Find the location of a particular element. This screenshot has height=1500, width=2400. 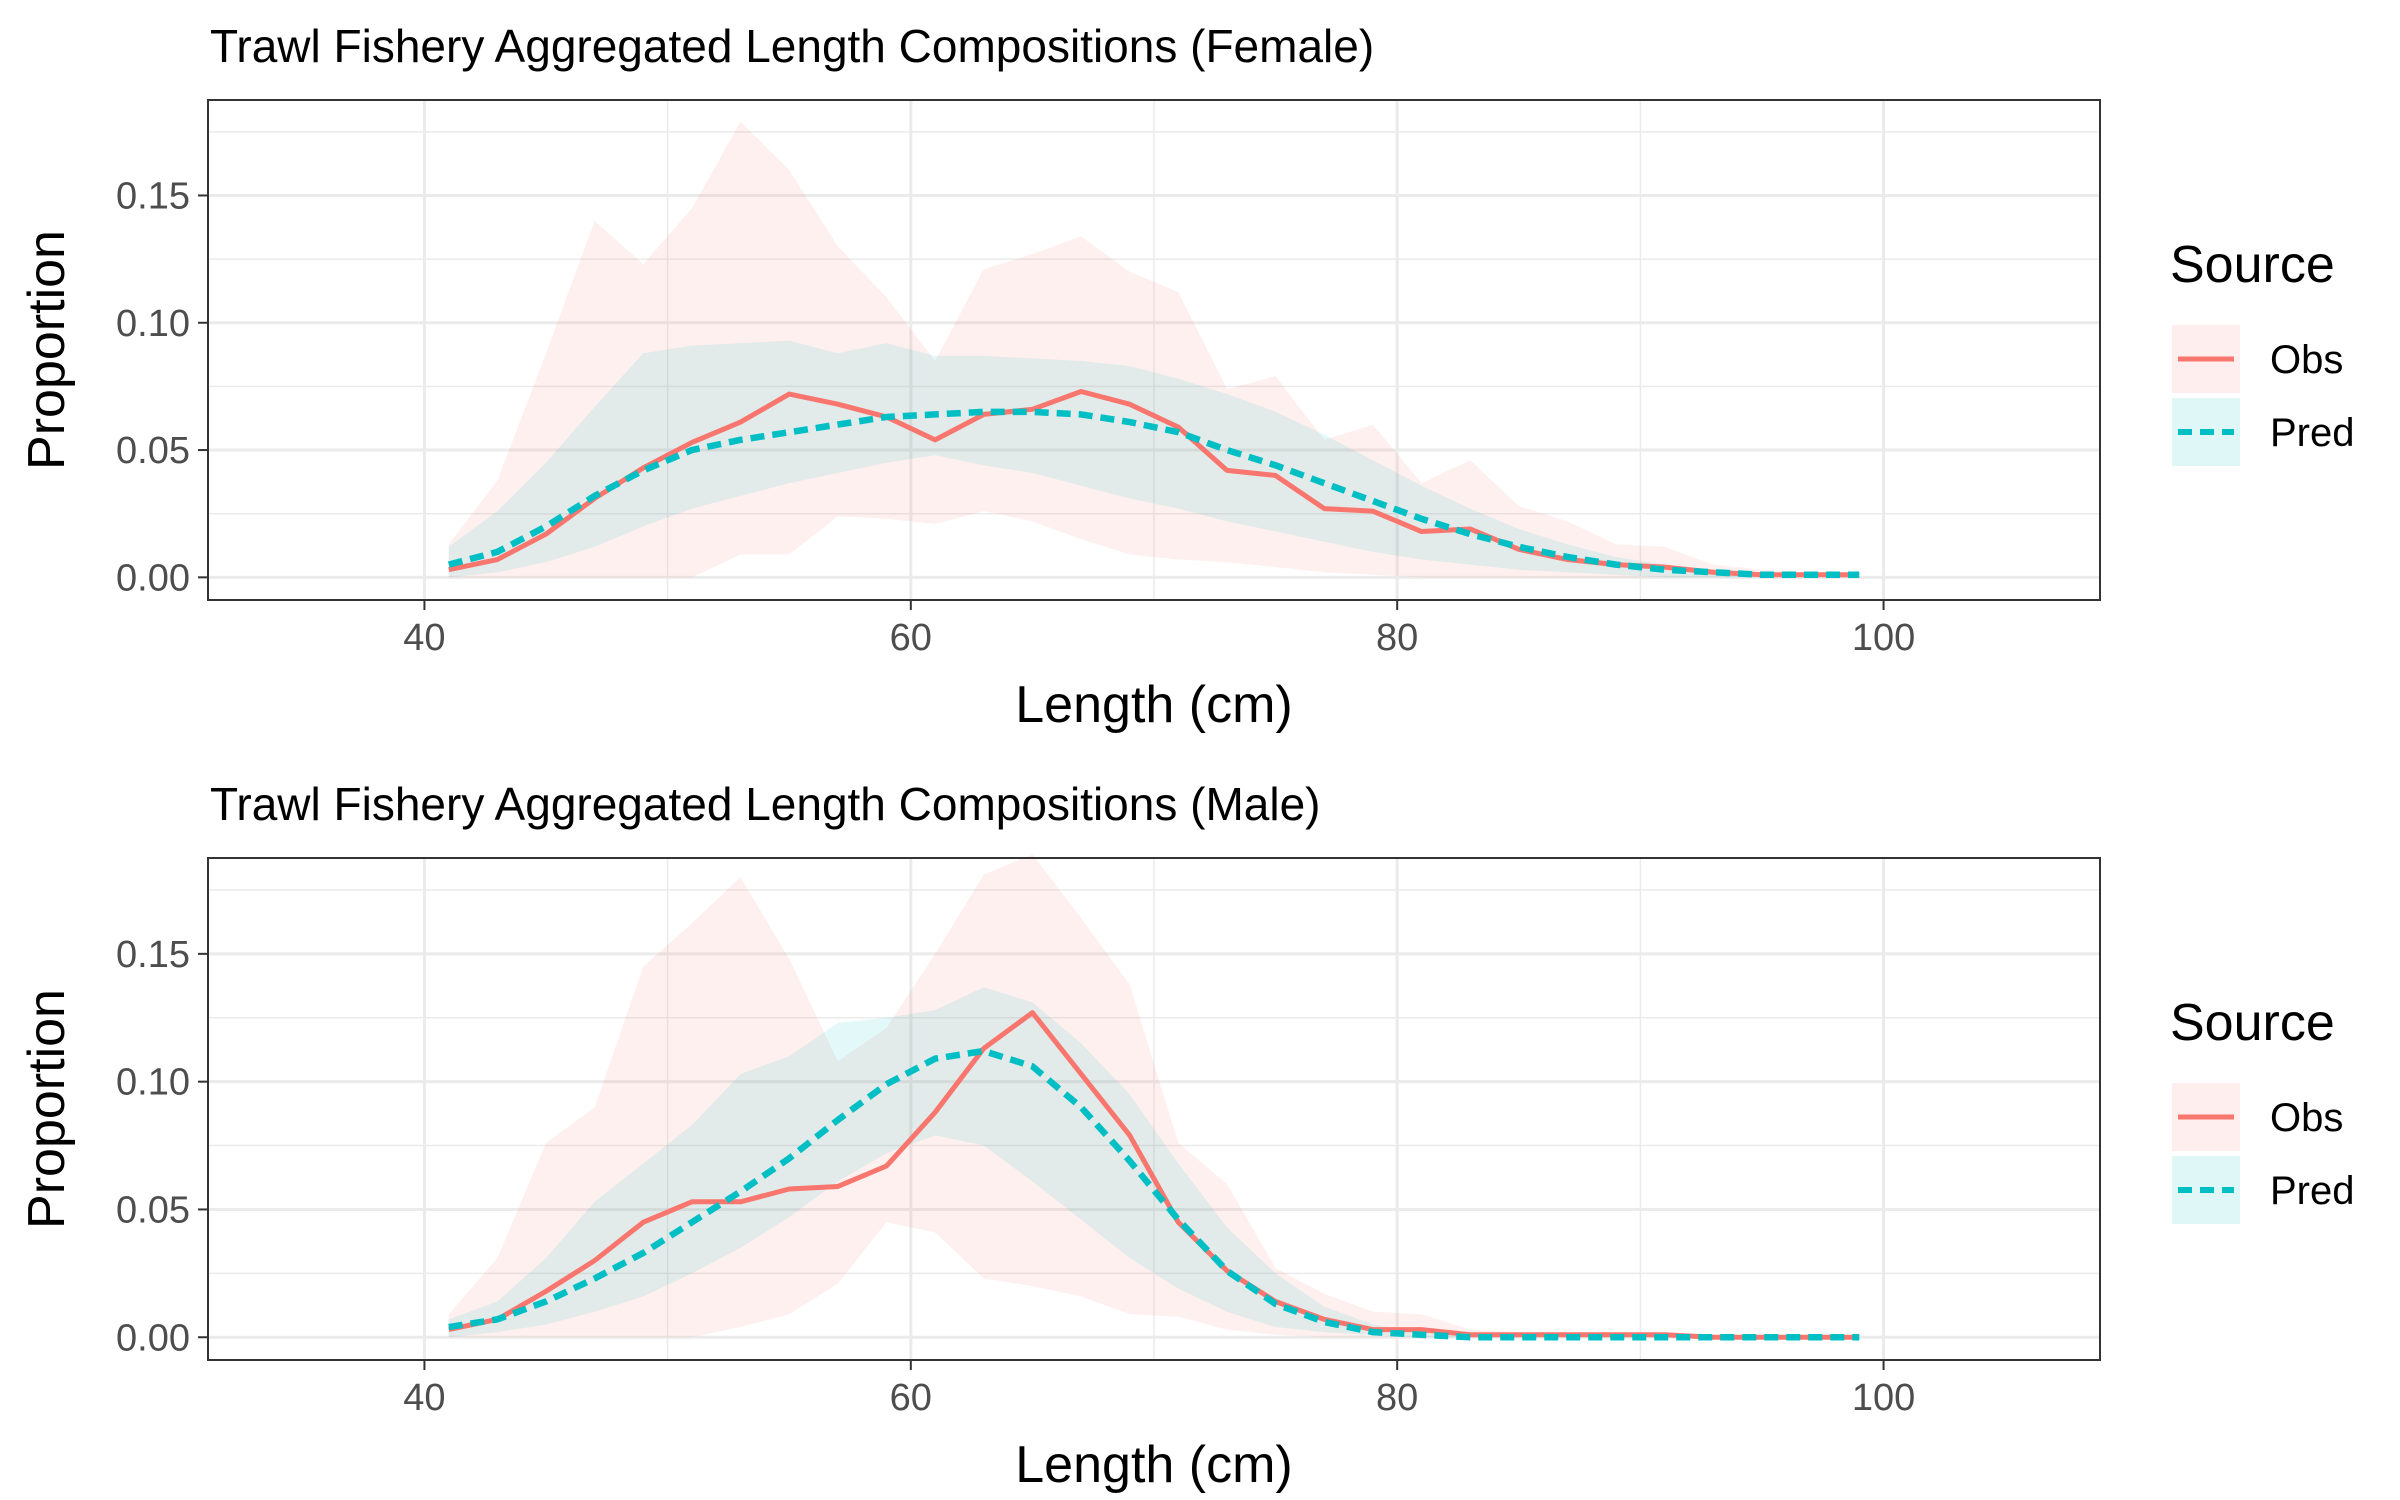

male-x-tick-label: 60 is located at coordinates (911, 1398).